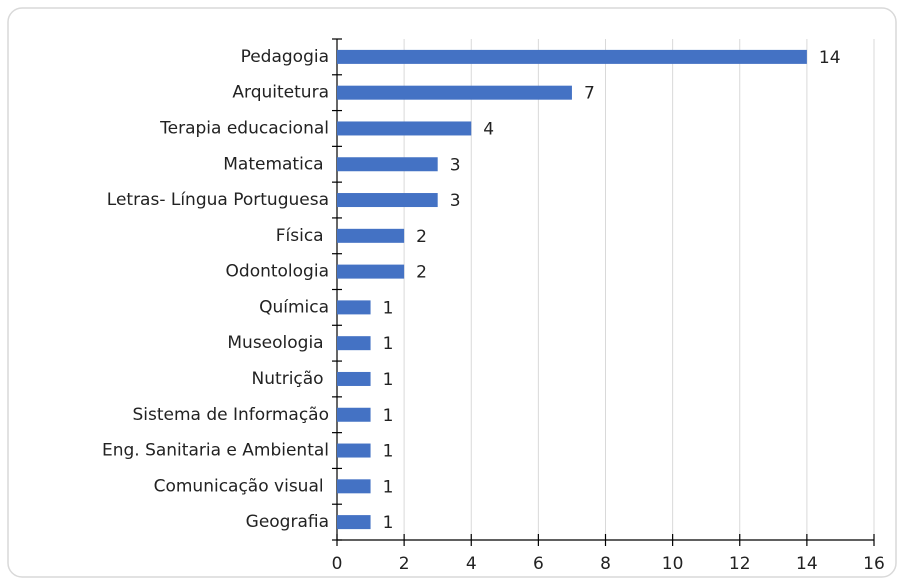 The height and width of the screenshot is (585, 904). I want to click on x-tick-label: 12, so click(740, 564).